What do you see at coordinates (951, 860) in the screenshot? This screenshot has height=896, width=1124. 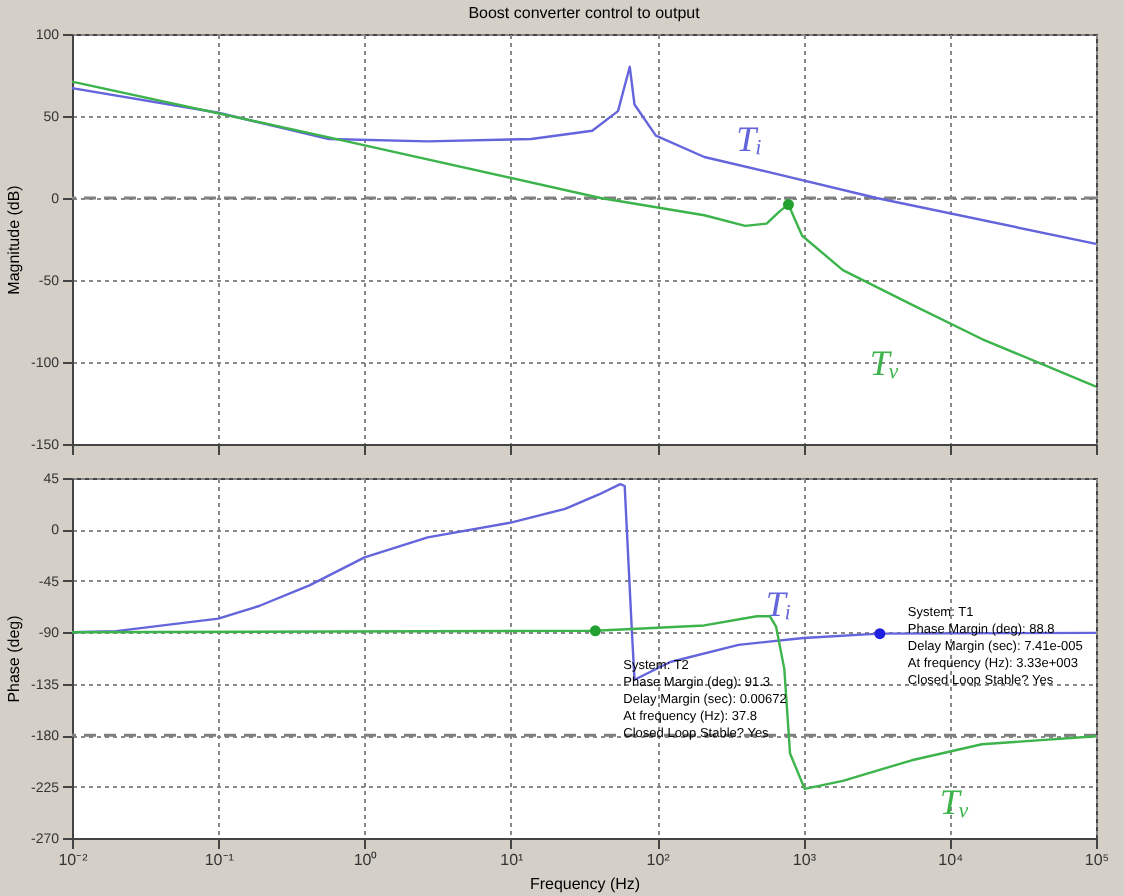 I see `x-tick-label: 10⁴` at bounding box center [951, 860].